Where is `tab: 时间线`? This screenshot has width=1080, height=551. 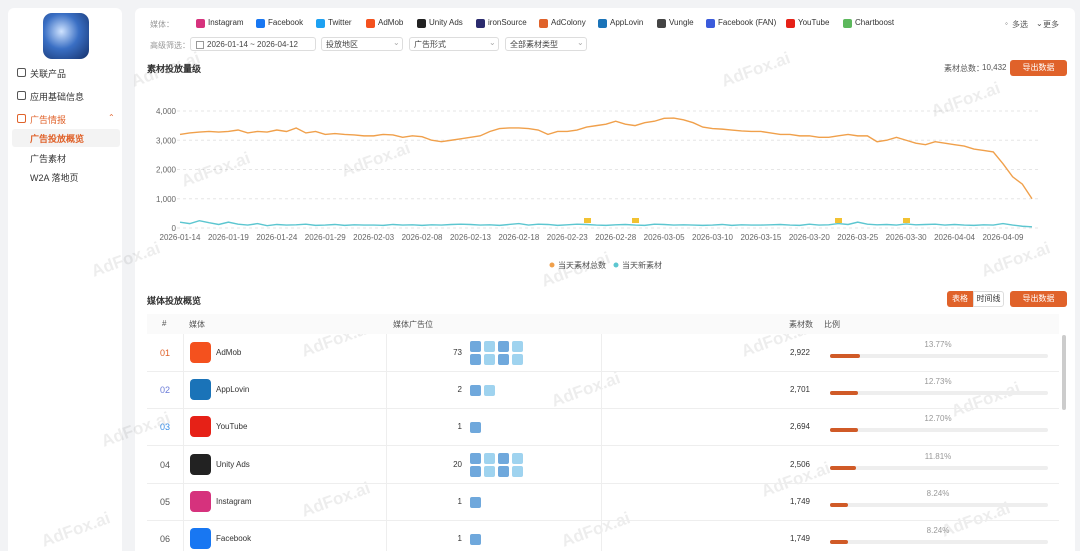 tab: 时间线 is located at coordinates (988, 299).